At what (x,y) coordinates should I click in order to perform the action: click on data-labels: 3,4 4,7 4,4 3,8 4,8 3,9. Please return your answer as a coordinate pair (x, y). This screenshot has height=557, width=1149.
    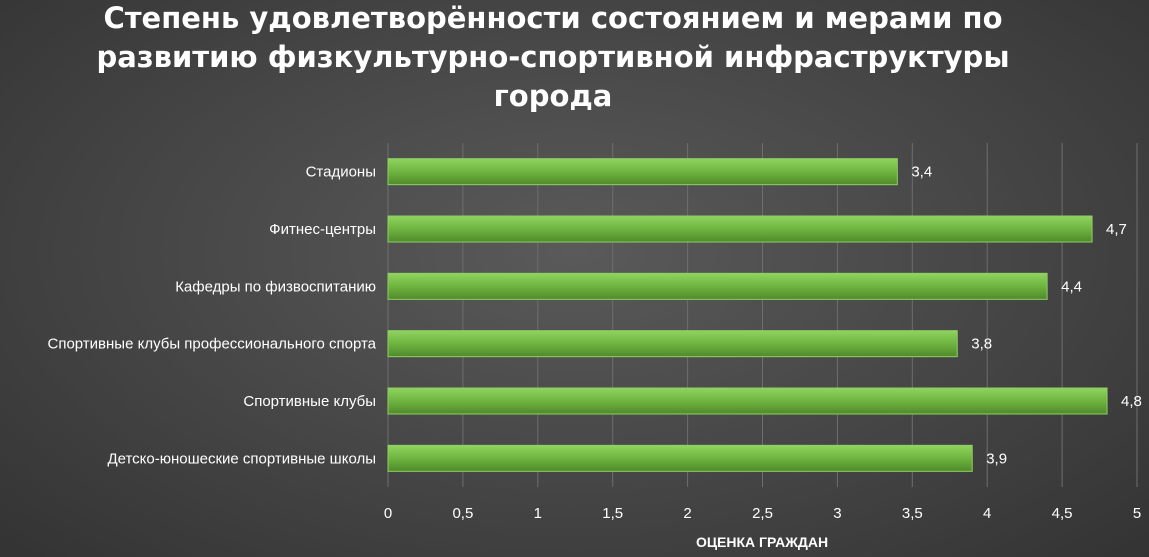
    Looking at the image, I should click on (1026, 316).